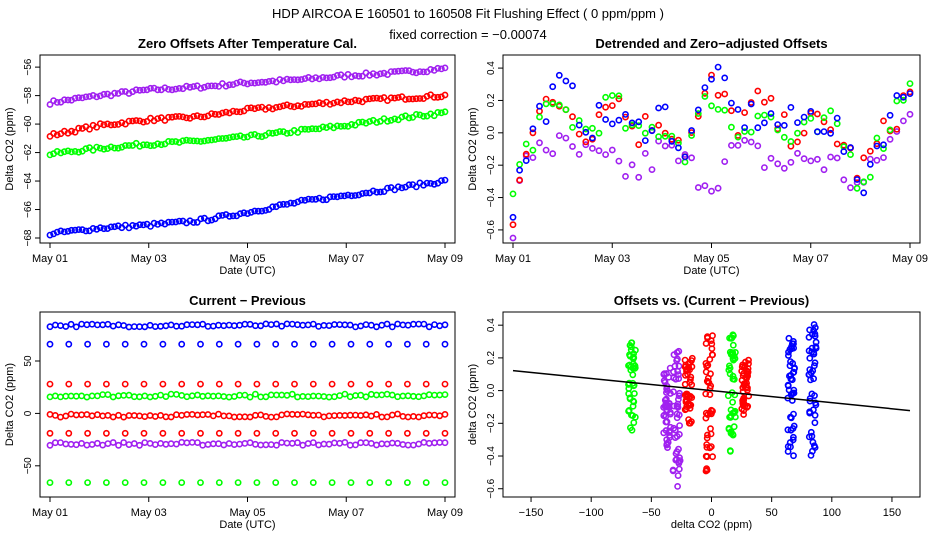 The width and height of the screenshot is (936, 540). What do you see at coordinates (313, 344) in the screenshot?
I see `current-previous-point-blue-low` at bounding box center [313, 344].